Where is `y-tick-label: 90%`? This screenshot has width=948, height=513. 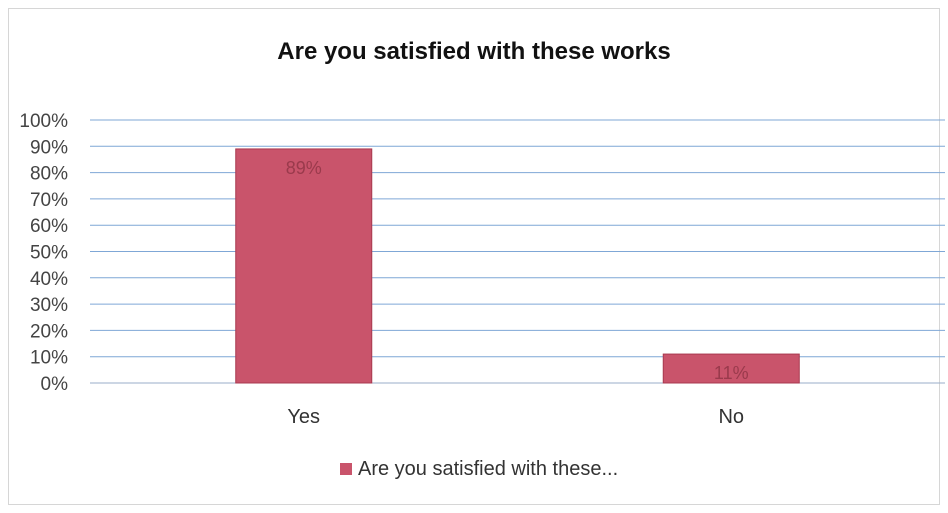 y-tick-label: 90% is located at coordinates (49, 147).